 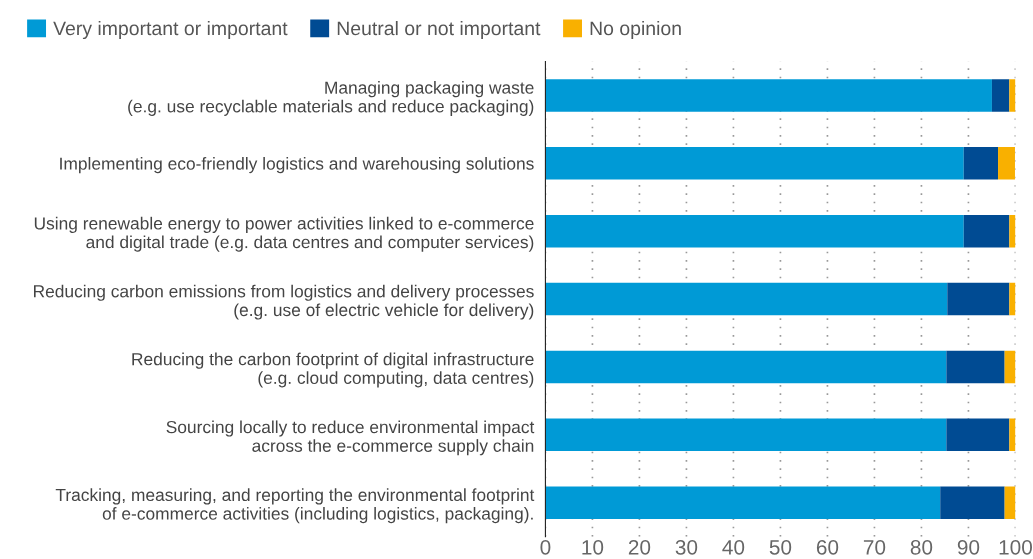 I want to click on x-tick-label: 80, so click(x=921, y=547).